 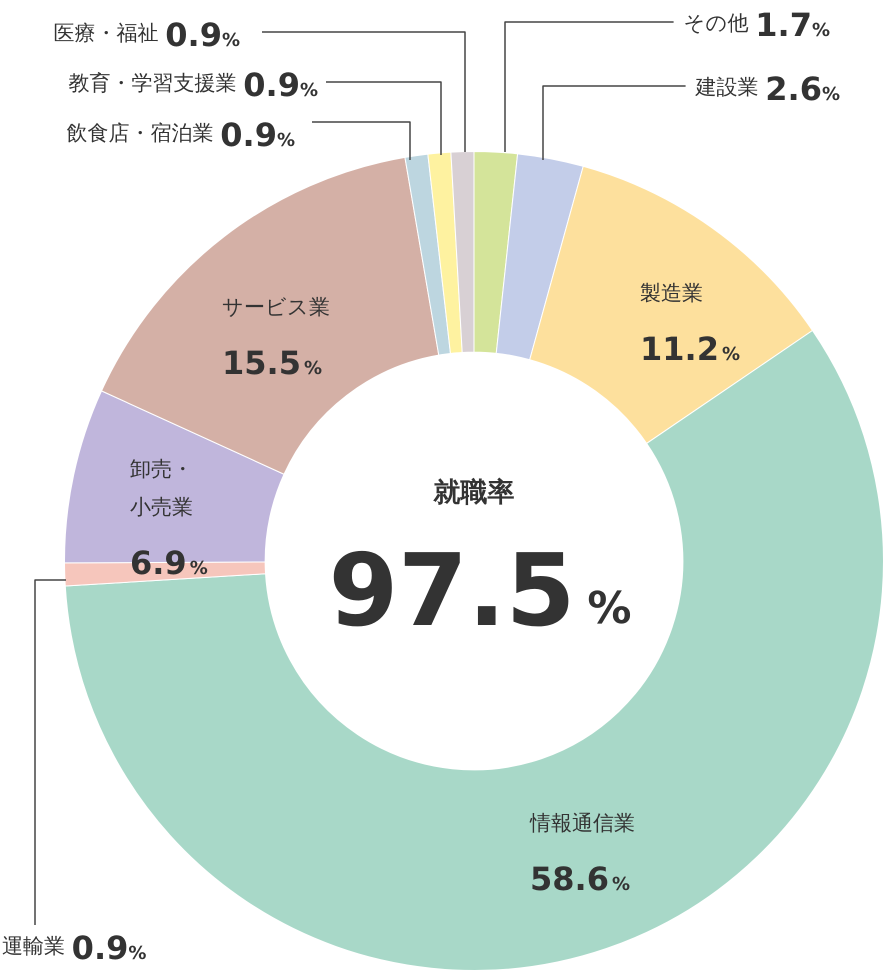 What do you see at coordinates (582, 823) in the screenshot?
I see `slice-label: 情報通信業` at bounding box center [582, 823].